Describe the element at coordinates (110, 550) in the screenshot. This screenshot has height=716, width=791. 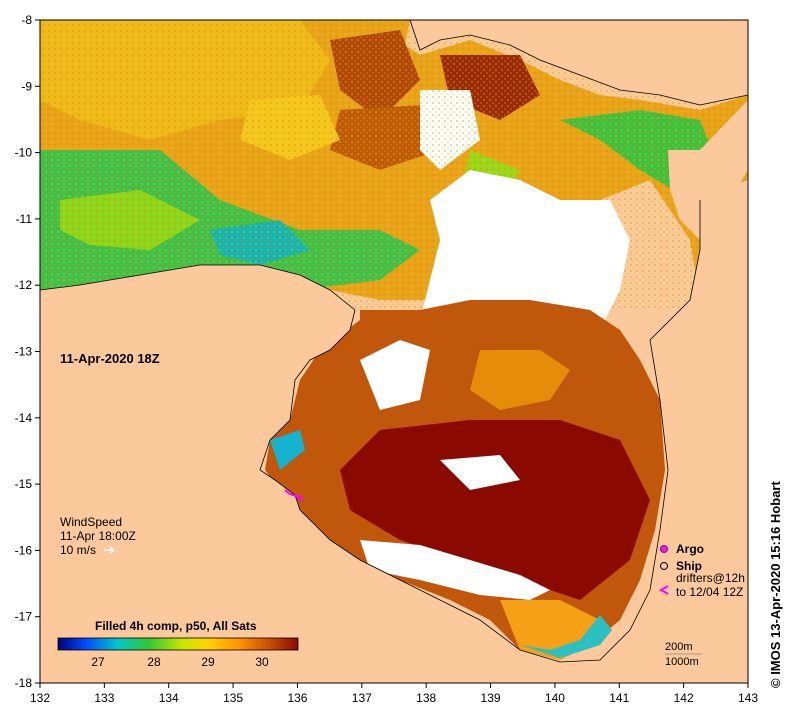
I see `wind-arrow-icon` at that location.